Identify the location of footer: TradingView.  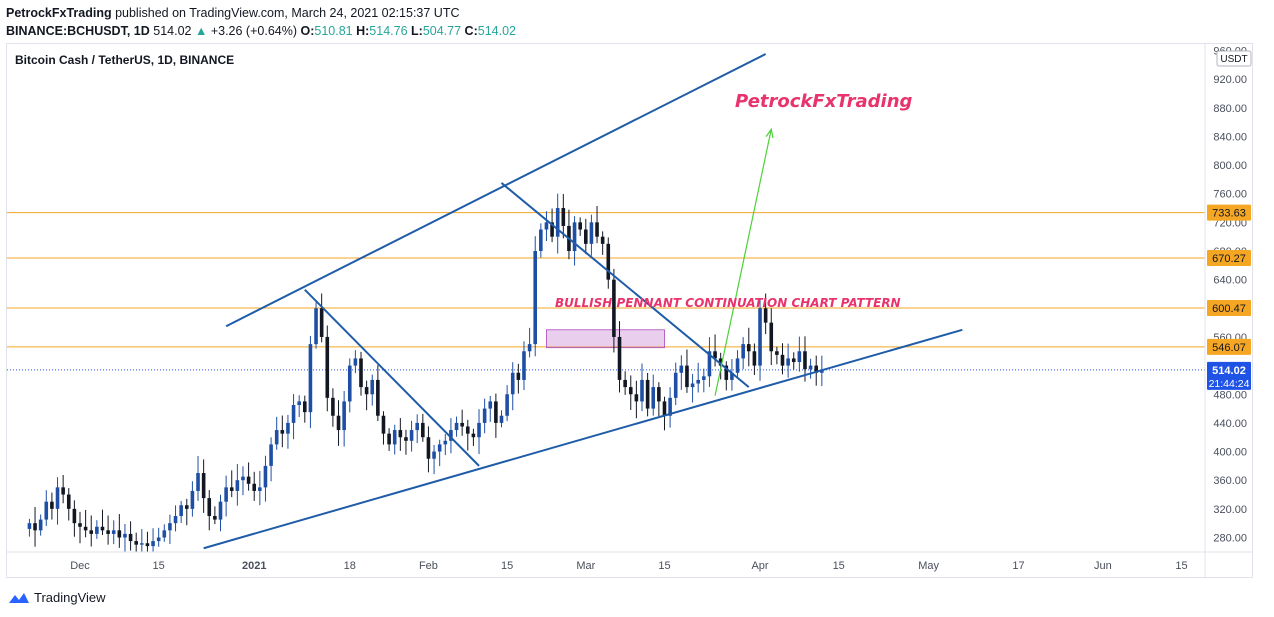
(57, 597).